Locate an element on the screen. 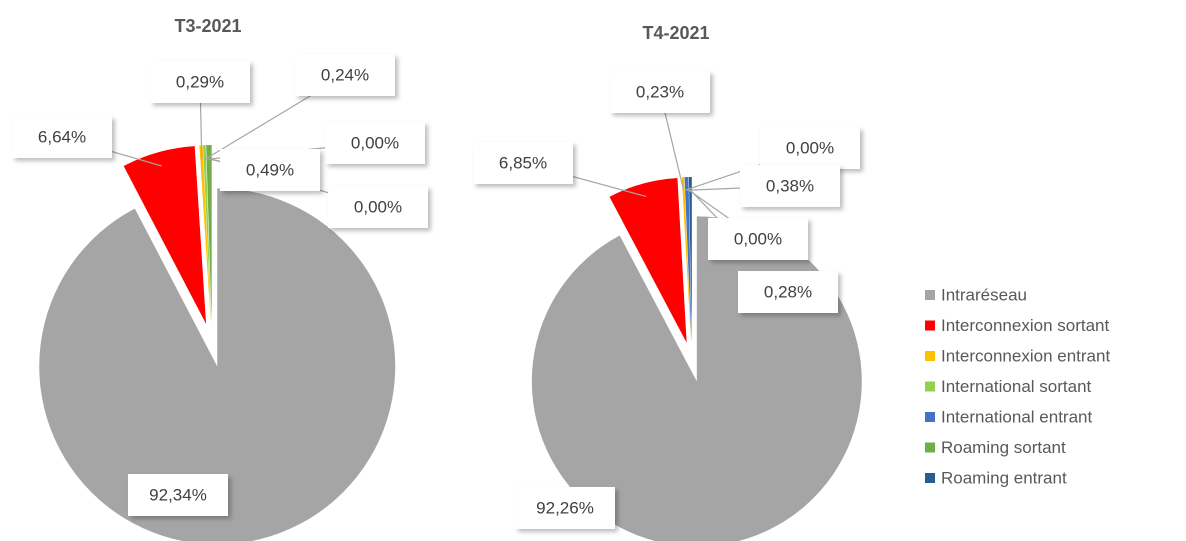 The height and width of the screenshot is (541, 1186). data-label: 0,28% is located at coordinates (788, 291).